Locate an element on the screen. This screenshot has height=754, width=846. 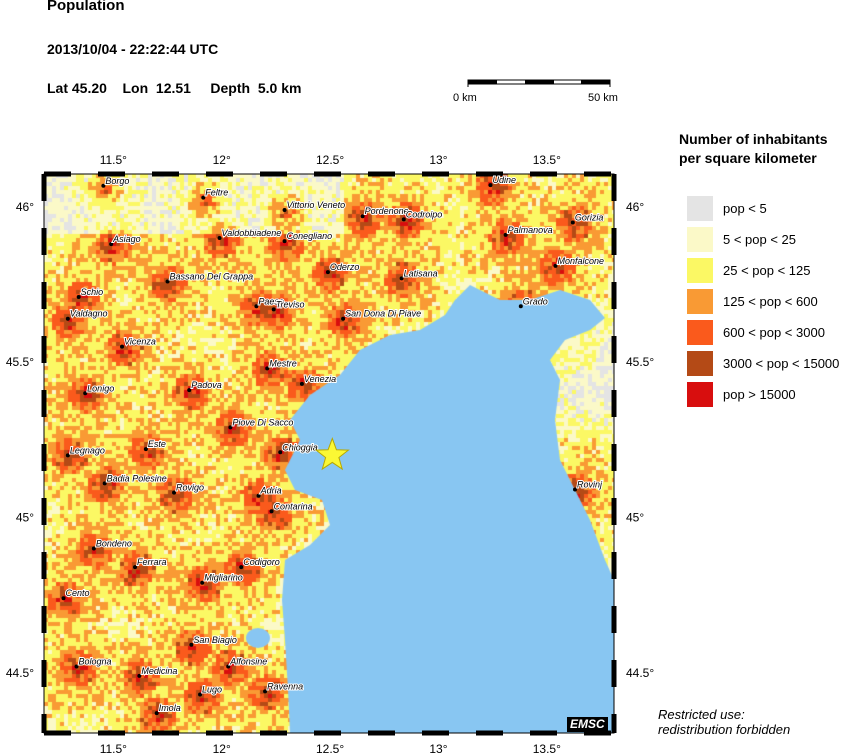
city-label: Palmanova is located at coordinates (530, 230).